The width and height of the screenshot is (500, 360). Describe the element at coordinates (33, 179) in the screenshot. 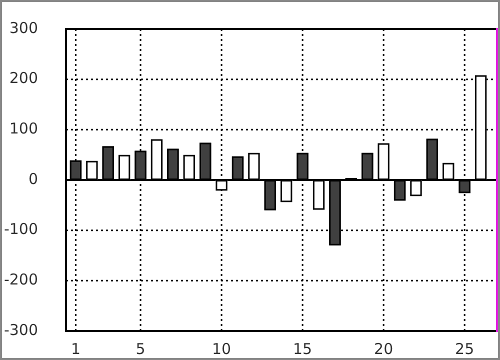

I see `y-tick-label: 0` at that location.